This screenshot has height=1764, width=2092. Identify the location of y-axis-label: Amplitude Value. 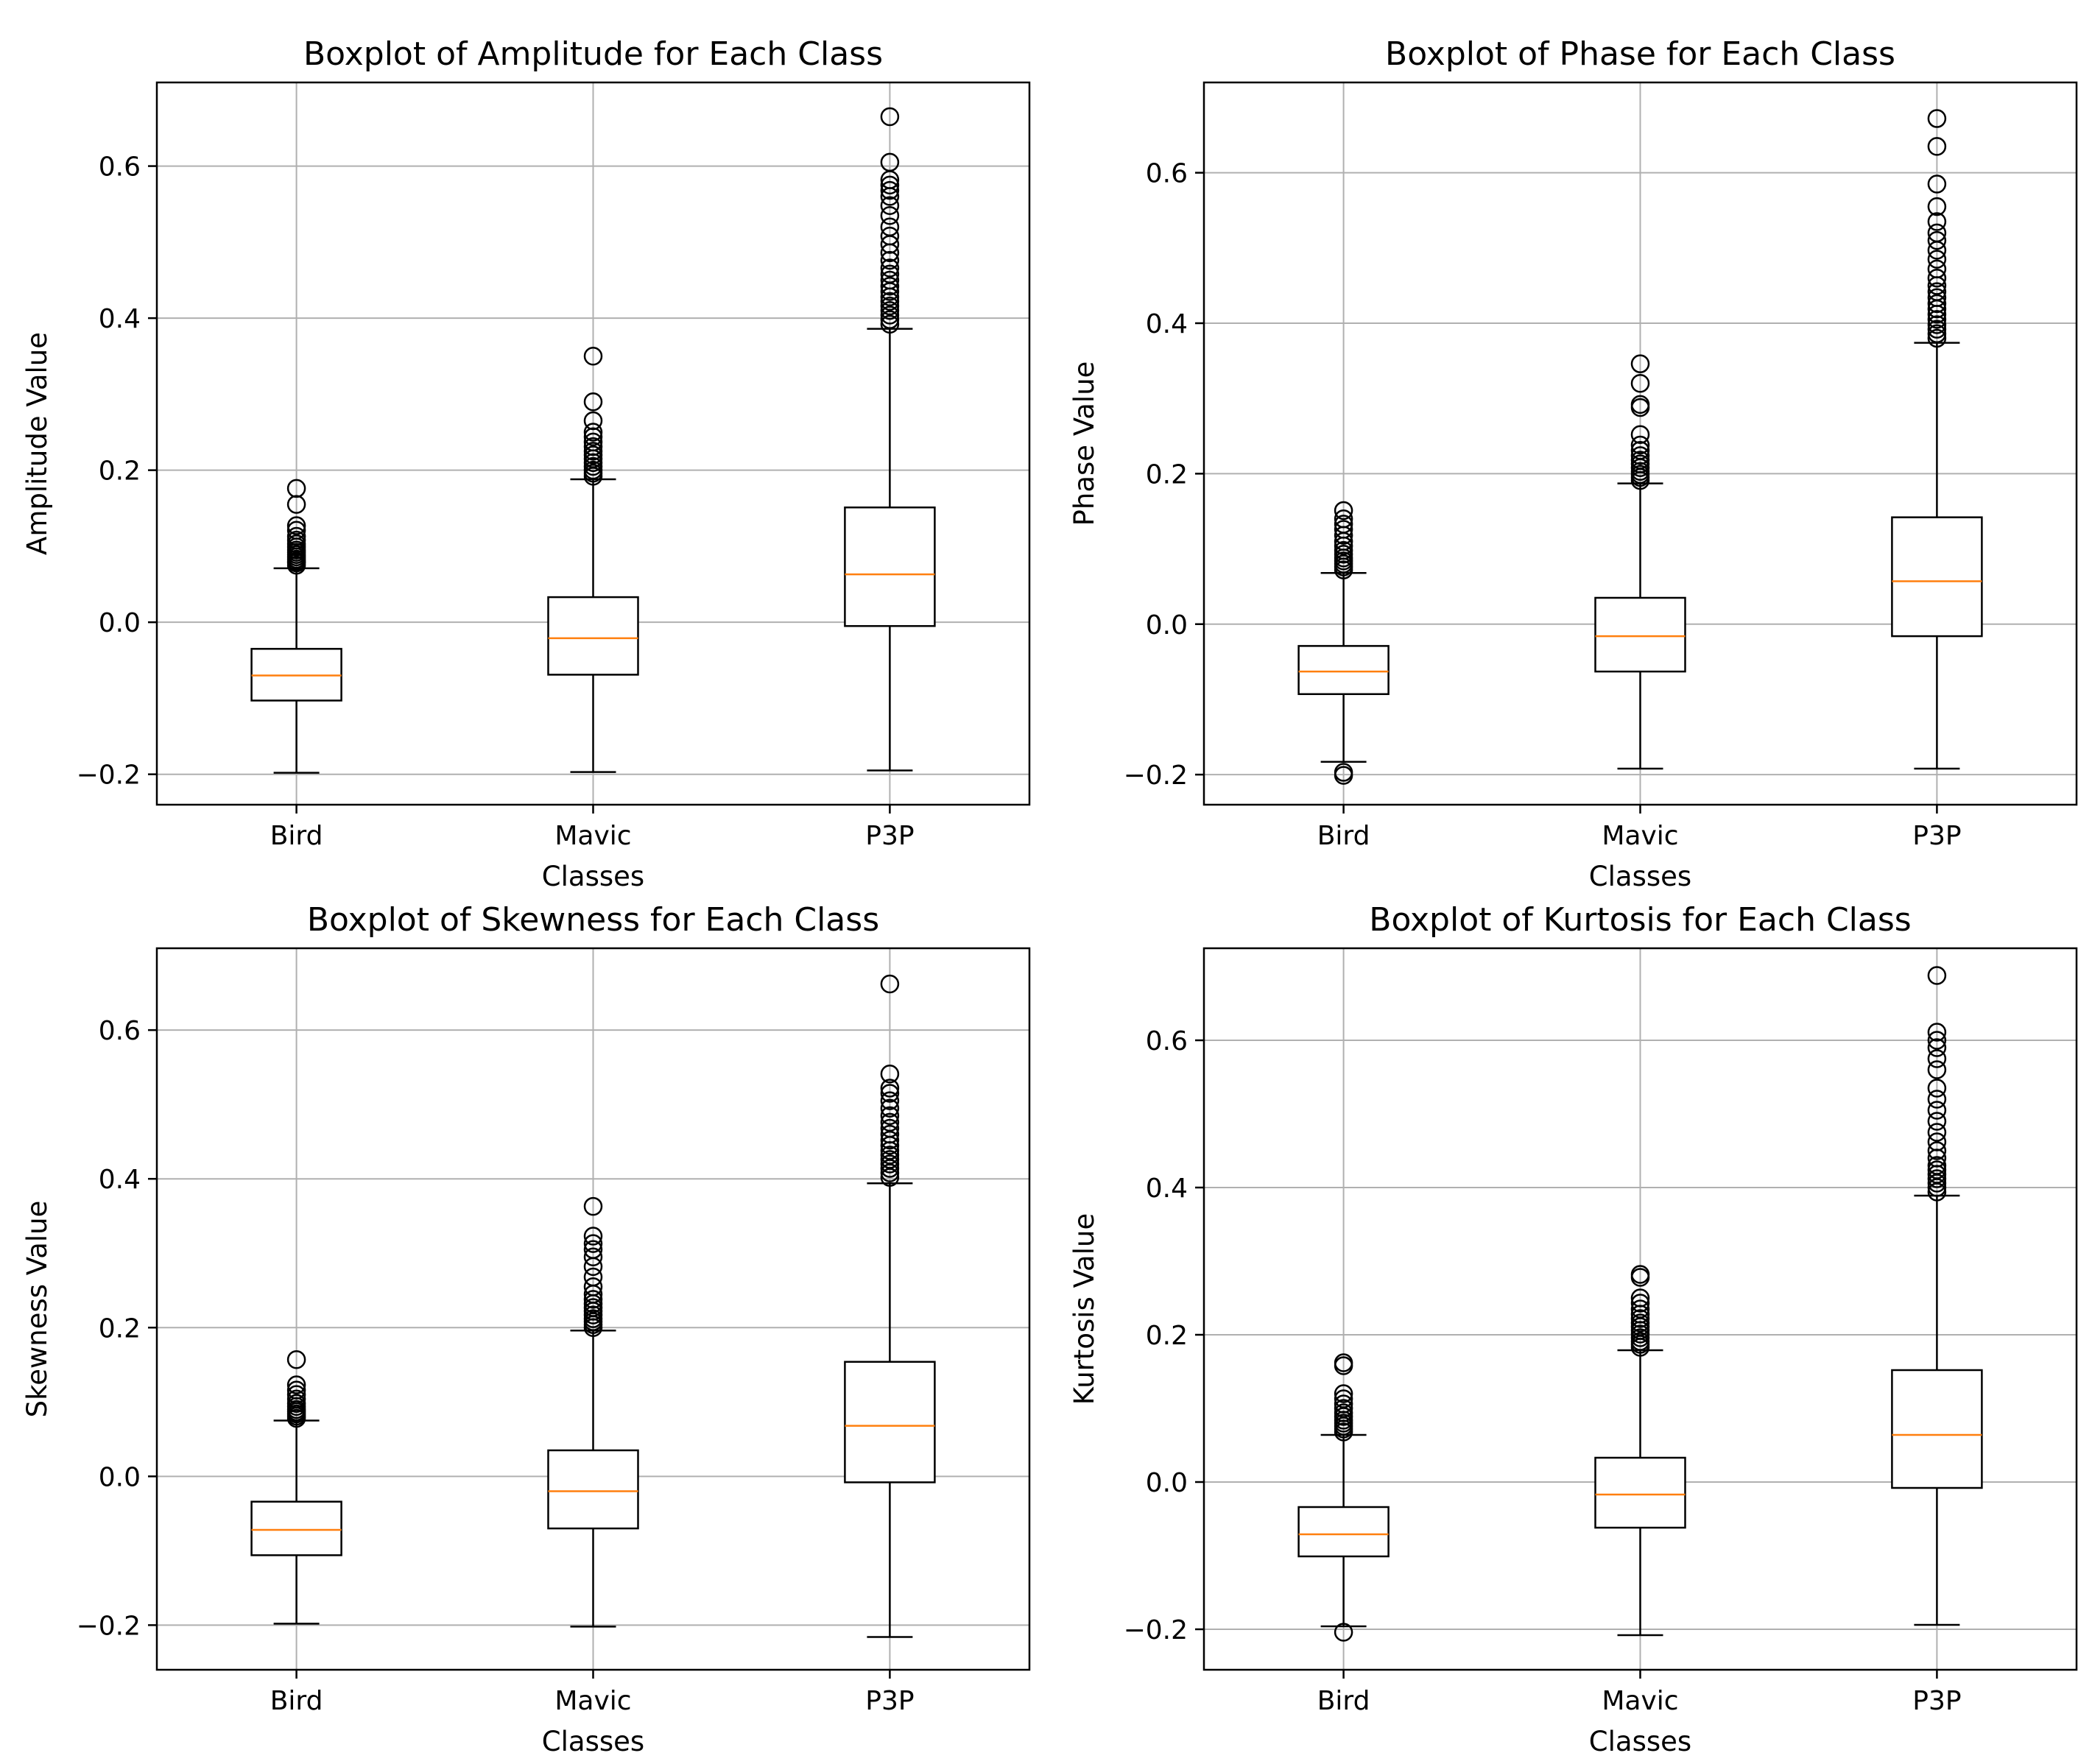
(37, 444).